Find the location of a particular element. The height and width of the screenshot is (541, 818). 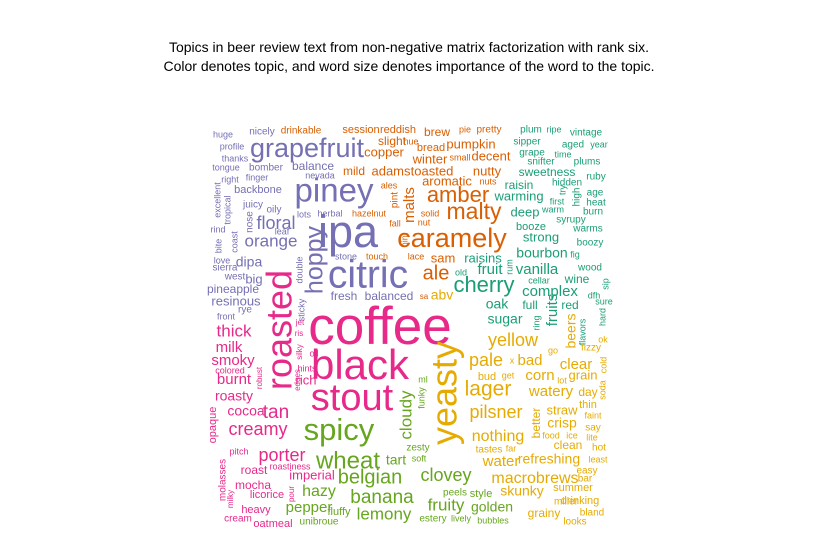

word-stone: stone is located at coordinates (346, 256).